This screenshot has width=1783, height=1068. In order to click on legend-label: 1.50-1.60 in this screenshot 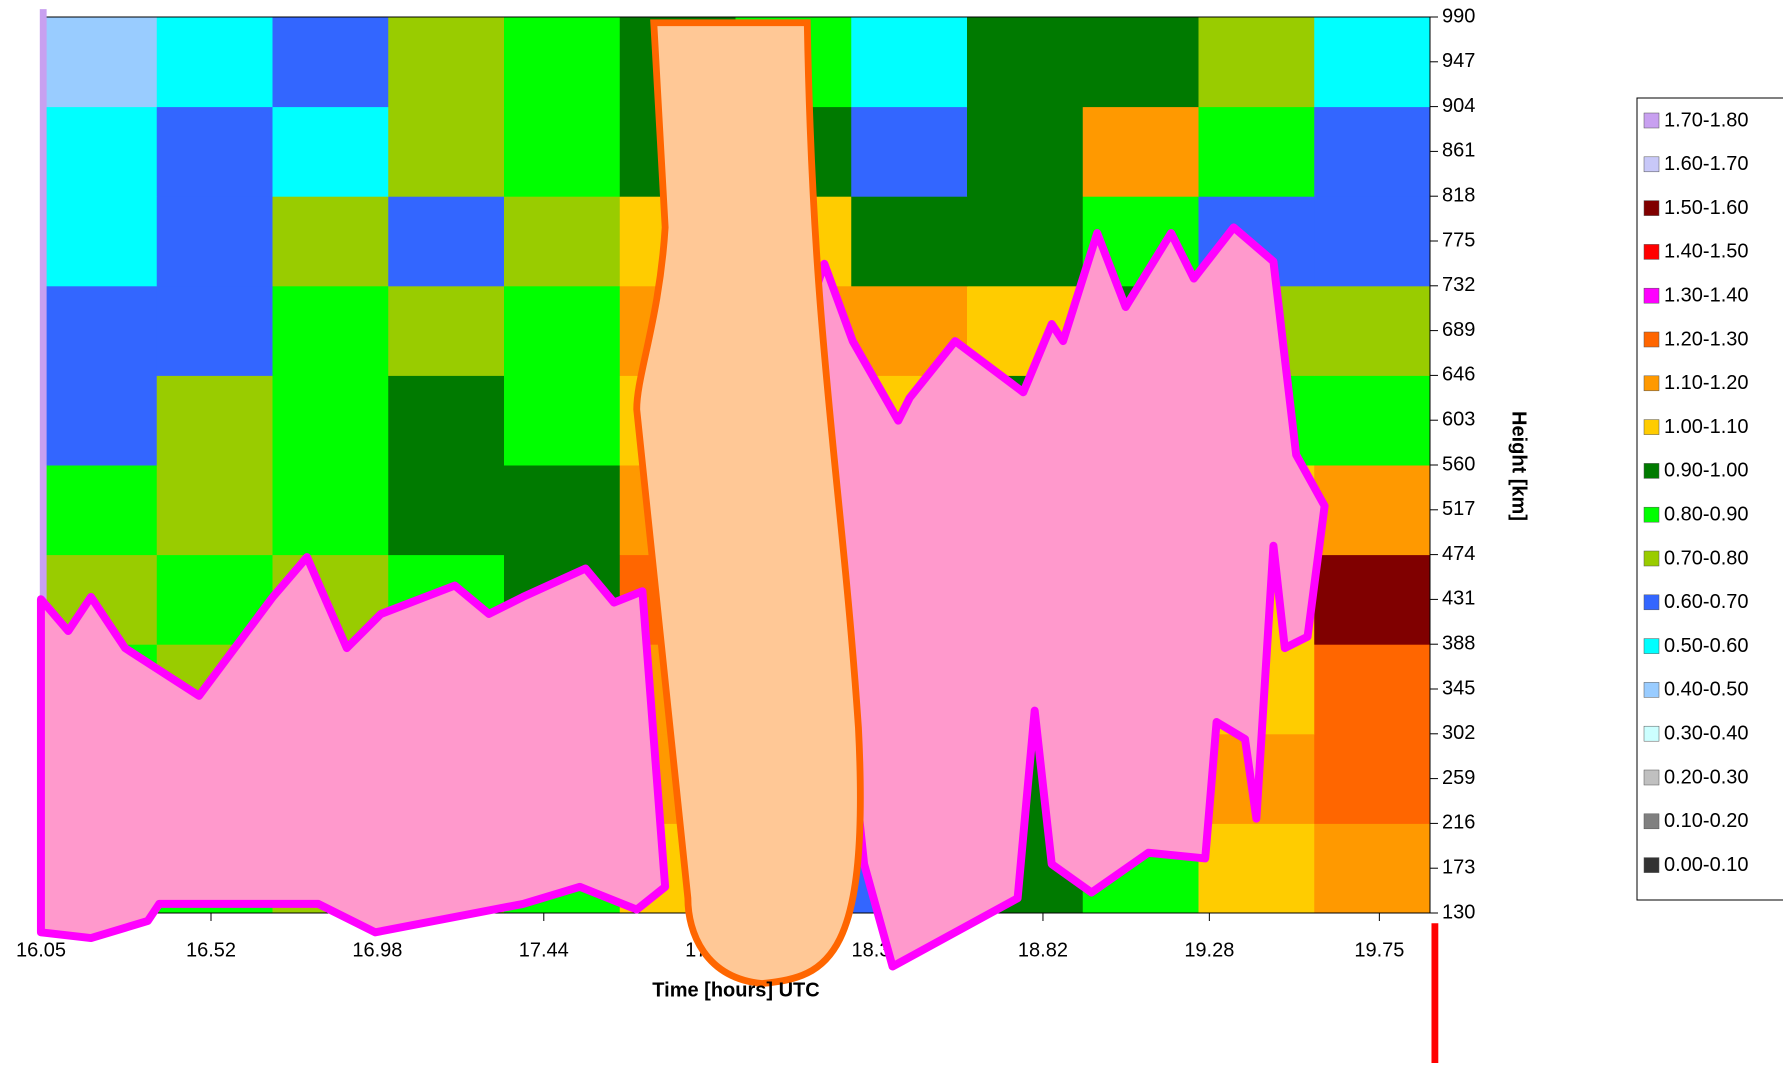, I will do `click(1706, 208)`.